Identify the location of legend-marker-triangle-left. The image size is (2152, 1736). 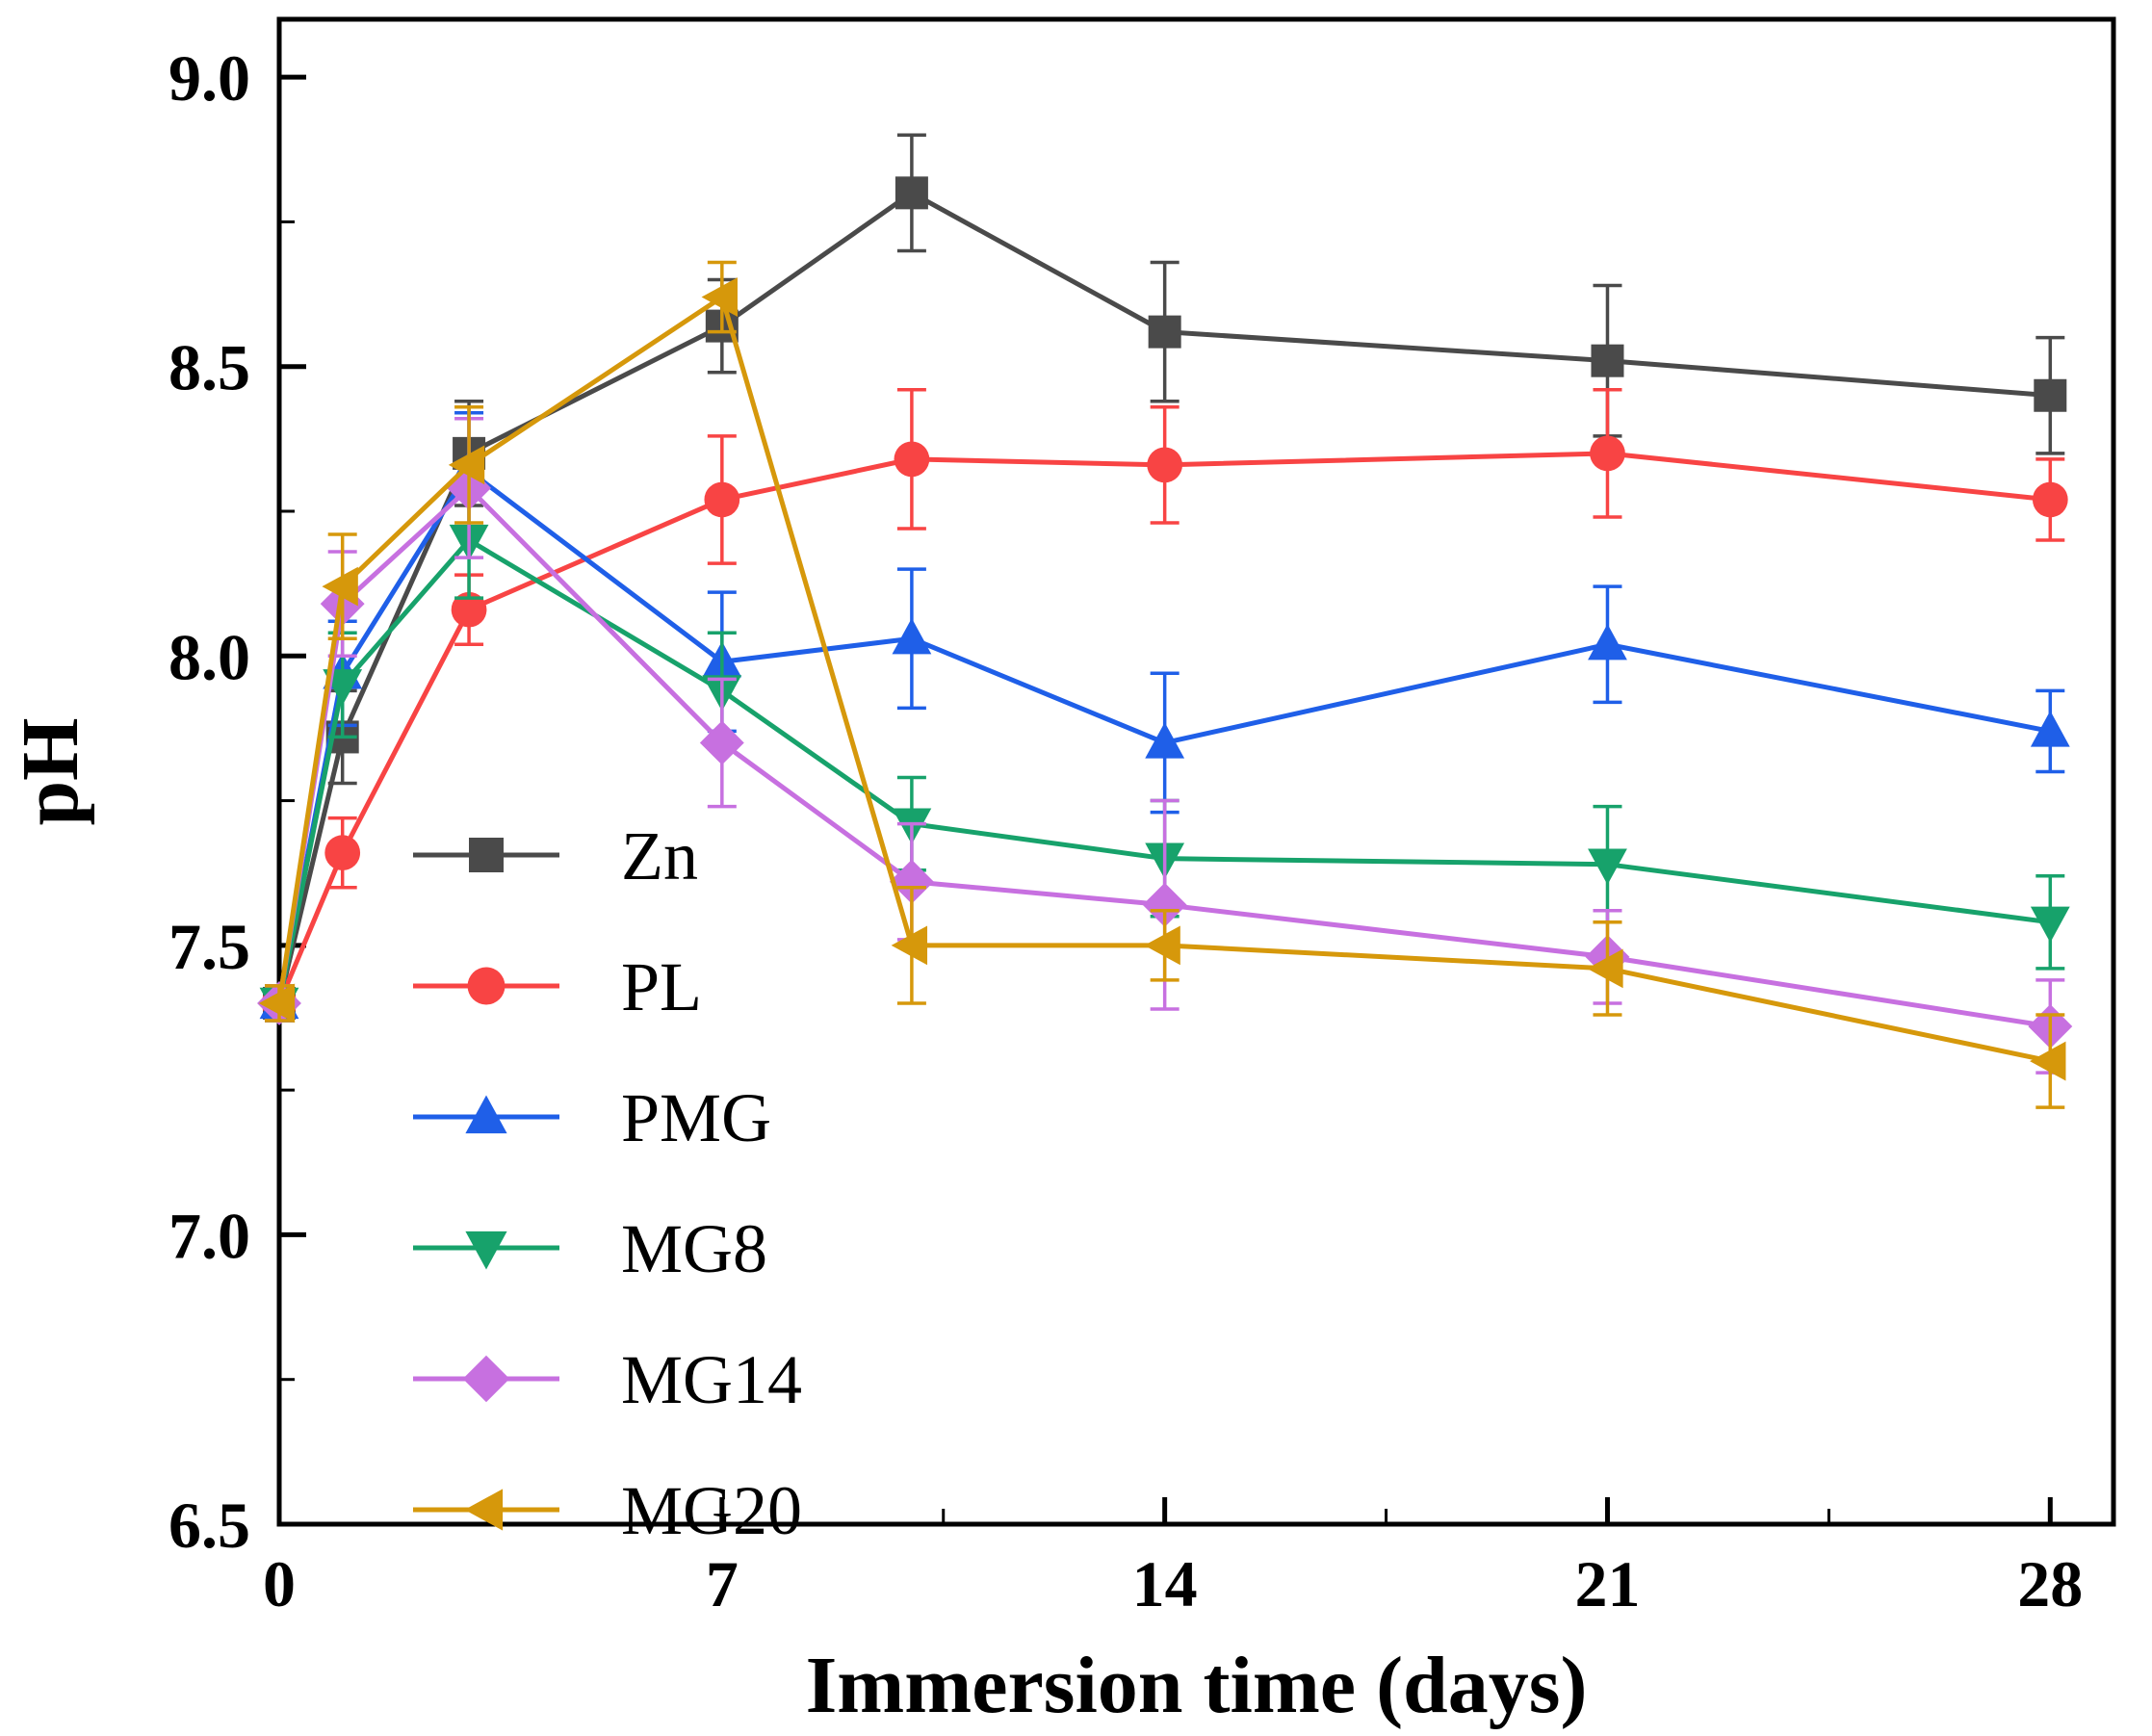
(484, 1510).